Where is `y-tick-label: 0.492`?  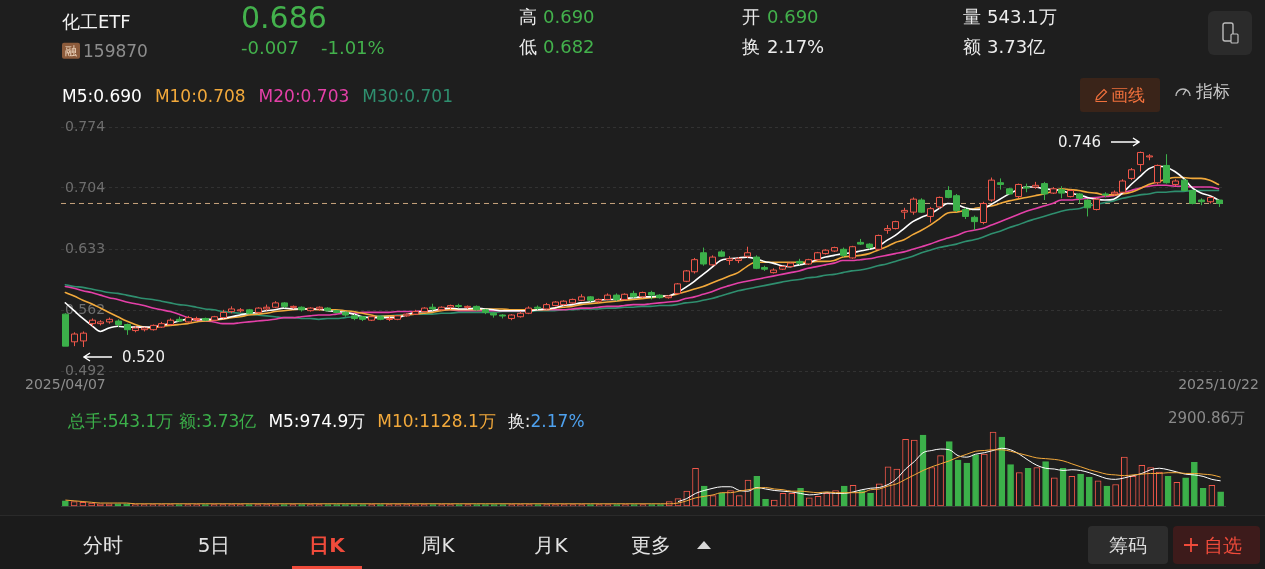 y-tick-label: 0.492 is located at coordinates (85, 369).